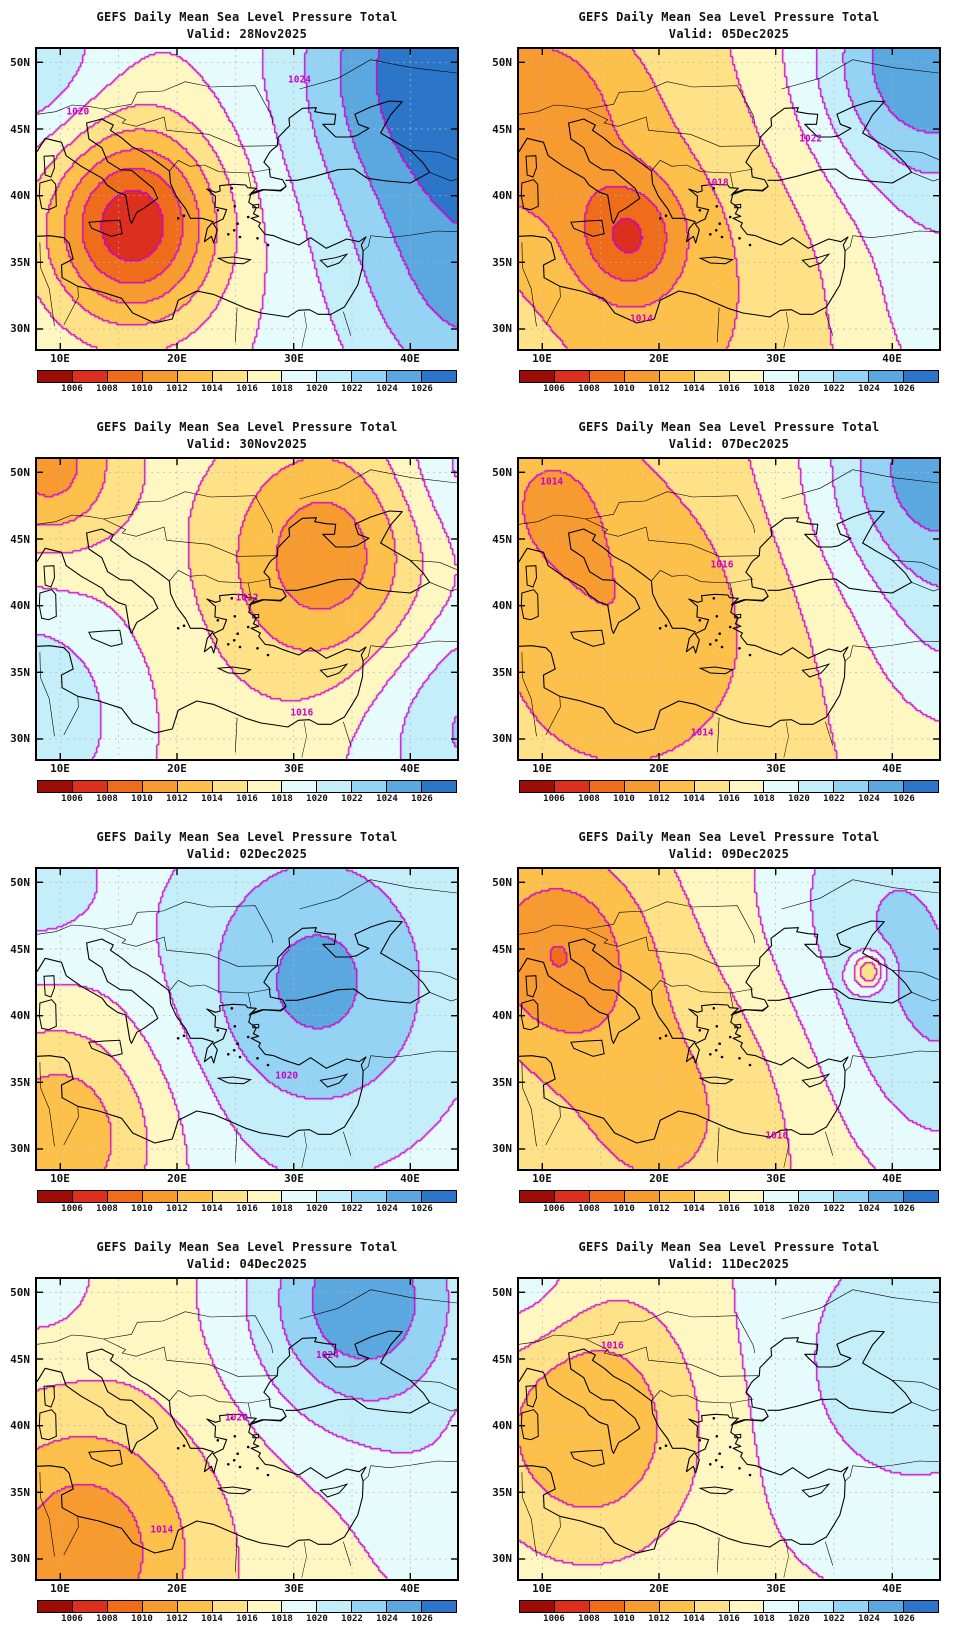 This screenshot has width=964, height=1640. What do you see at coordinates (729, 199) in the screenshot?
I see `map-area: 1022 1018 1014` at bounding box center [729, 199].